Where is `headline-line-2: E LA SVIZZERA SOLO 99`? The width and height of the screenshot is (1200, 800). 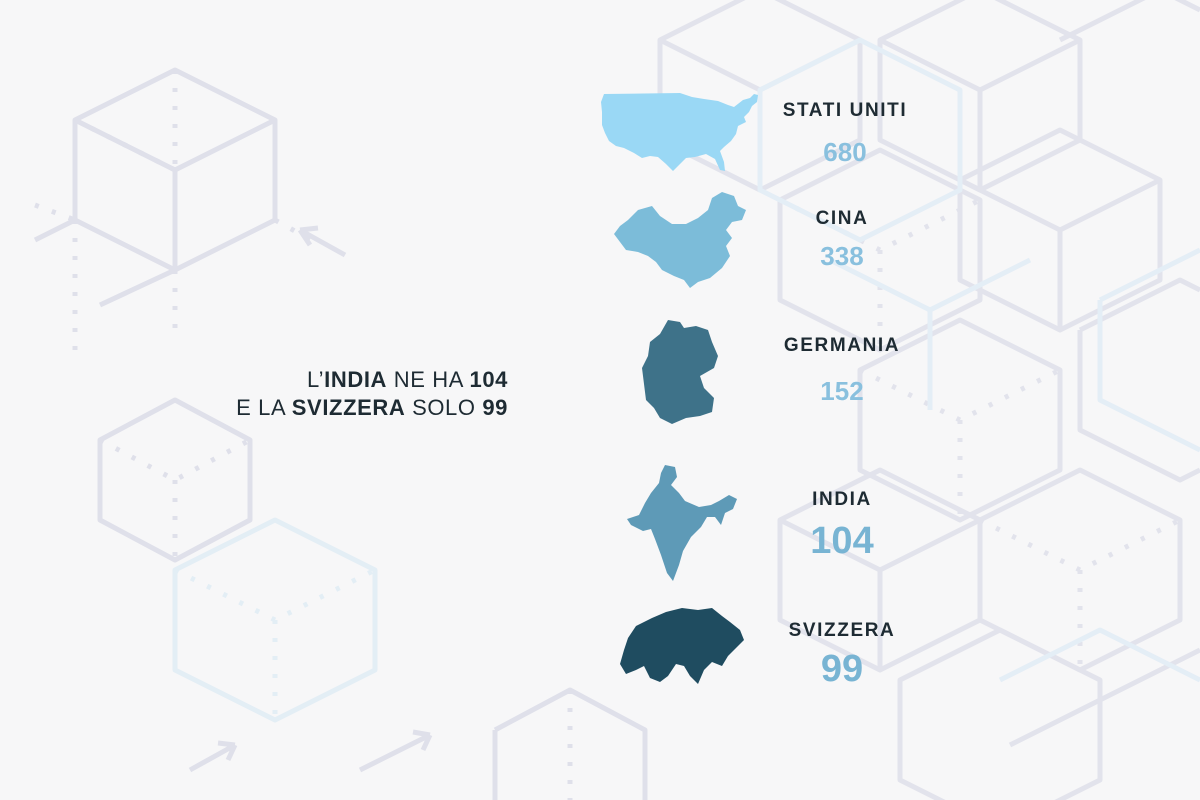 headline-line-2: E LA SVIZZERA SOLO 99 is located at coordinates (372, 408).